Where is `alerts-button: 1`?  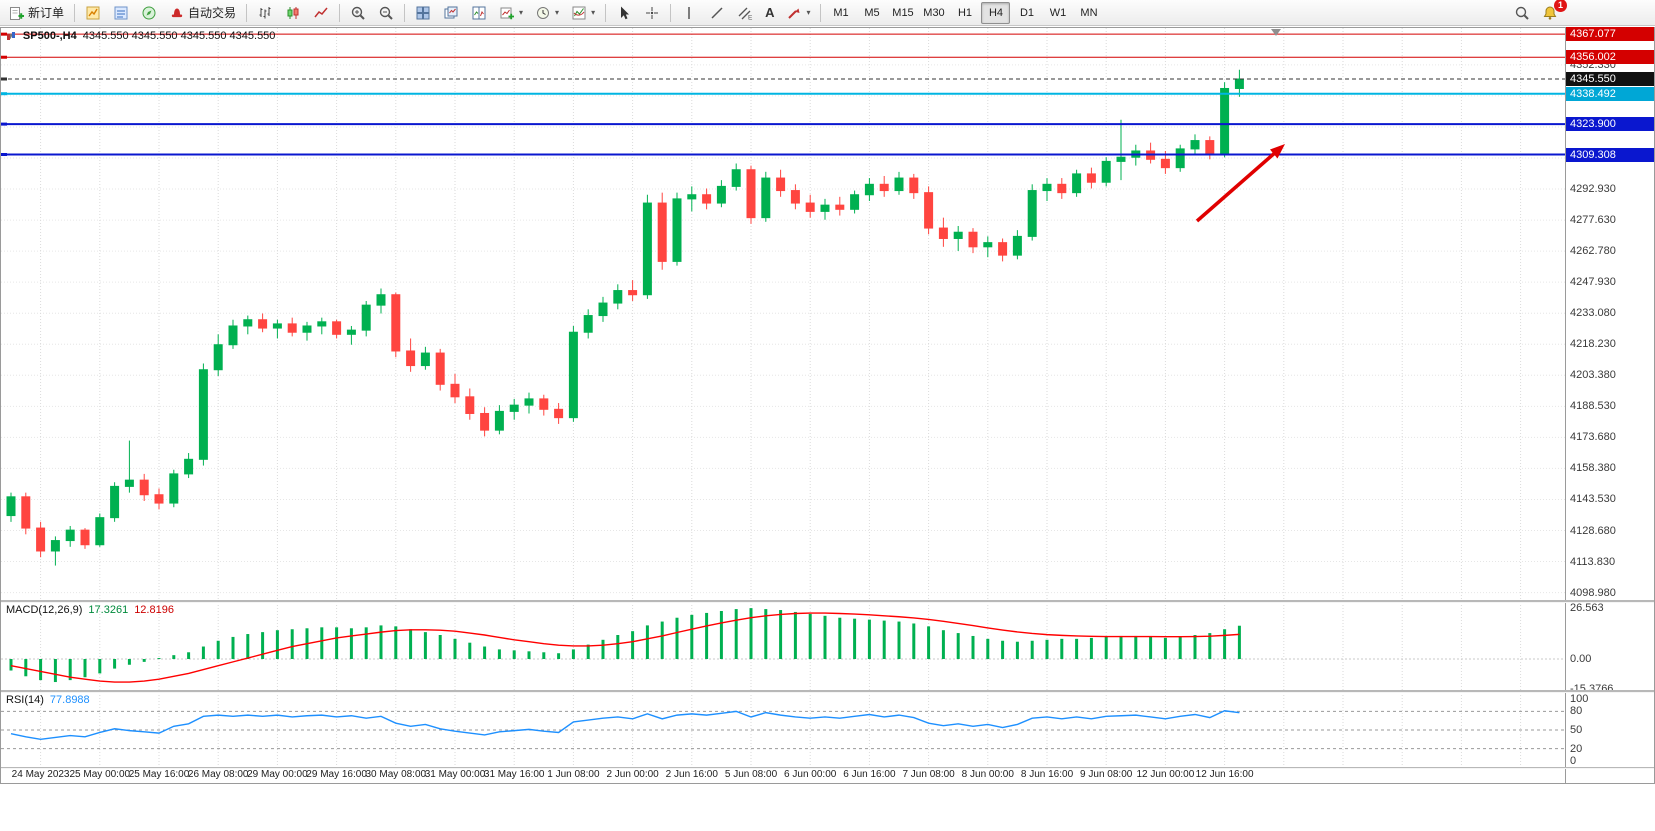 alerts-button: 1 is located at coordinates (1552, 12).